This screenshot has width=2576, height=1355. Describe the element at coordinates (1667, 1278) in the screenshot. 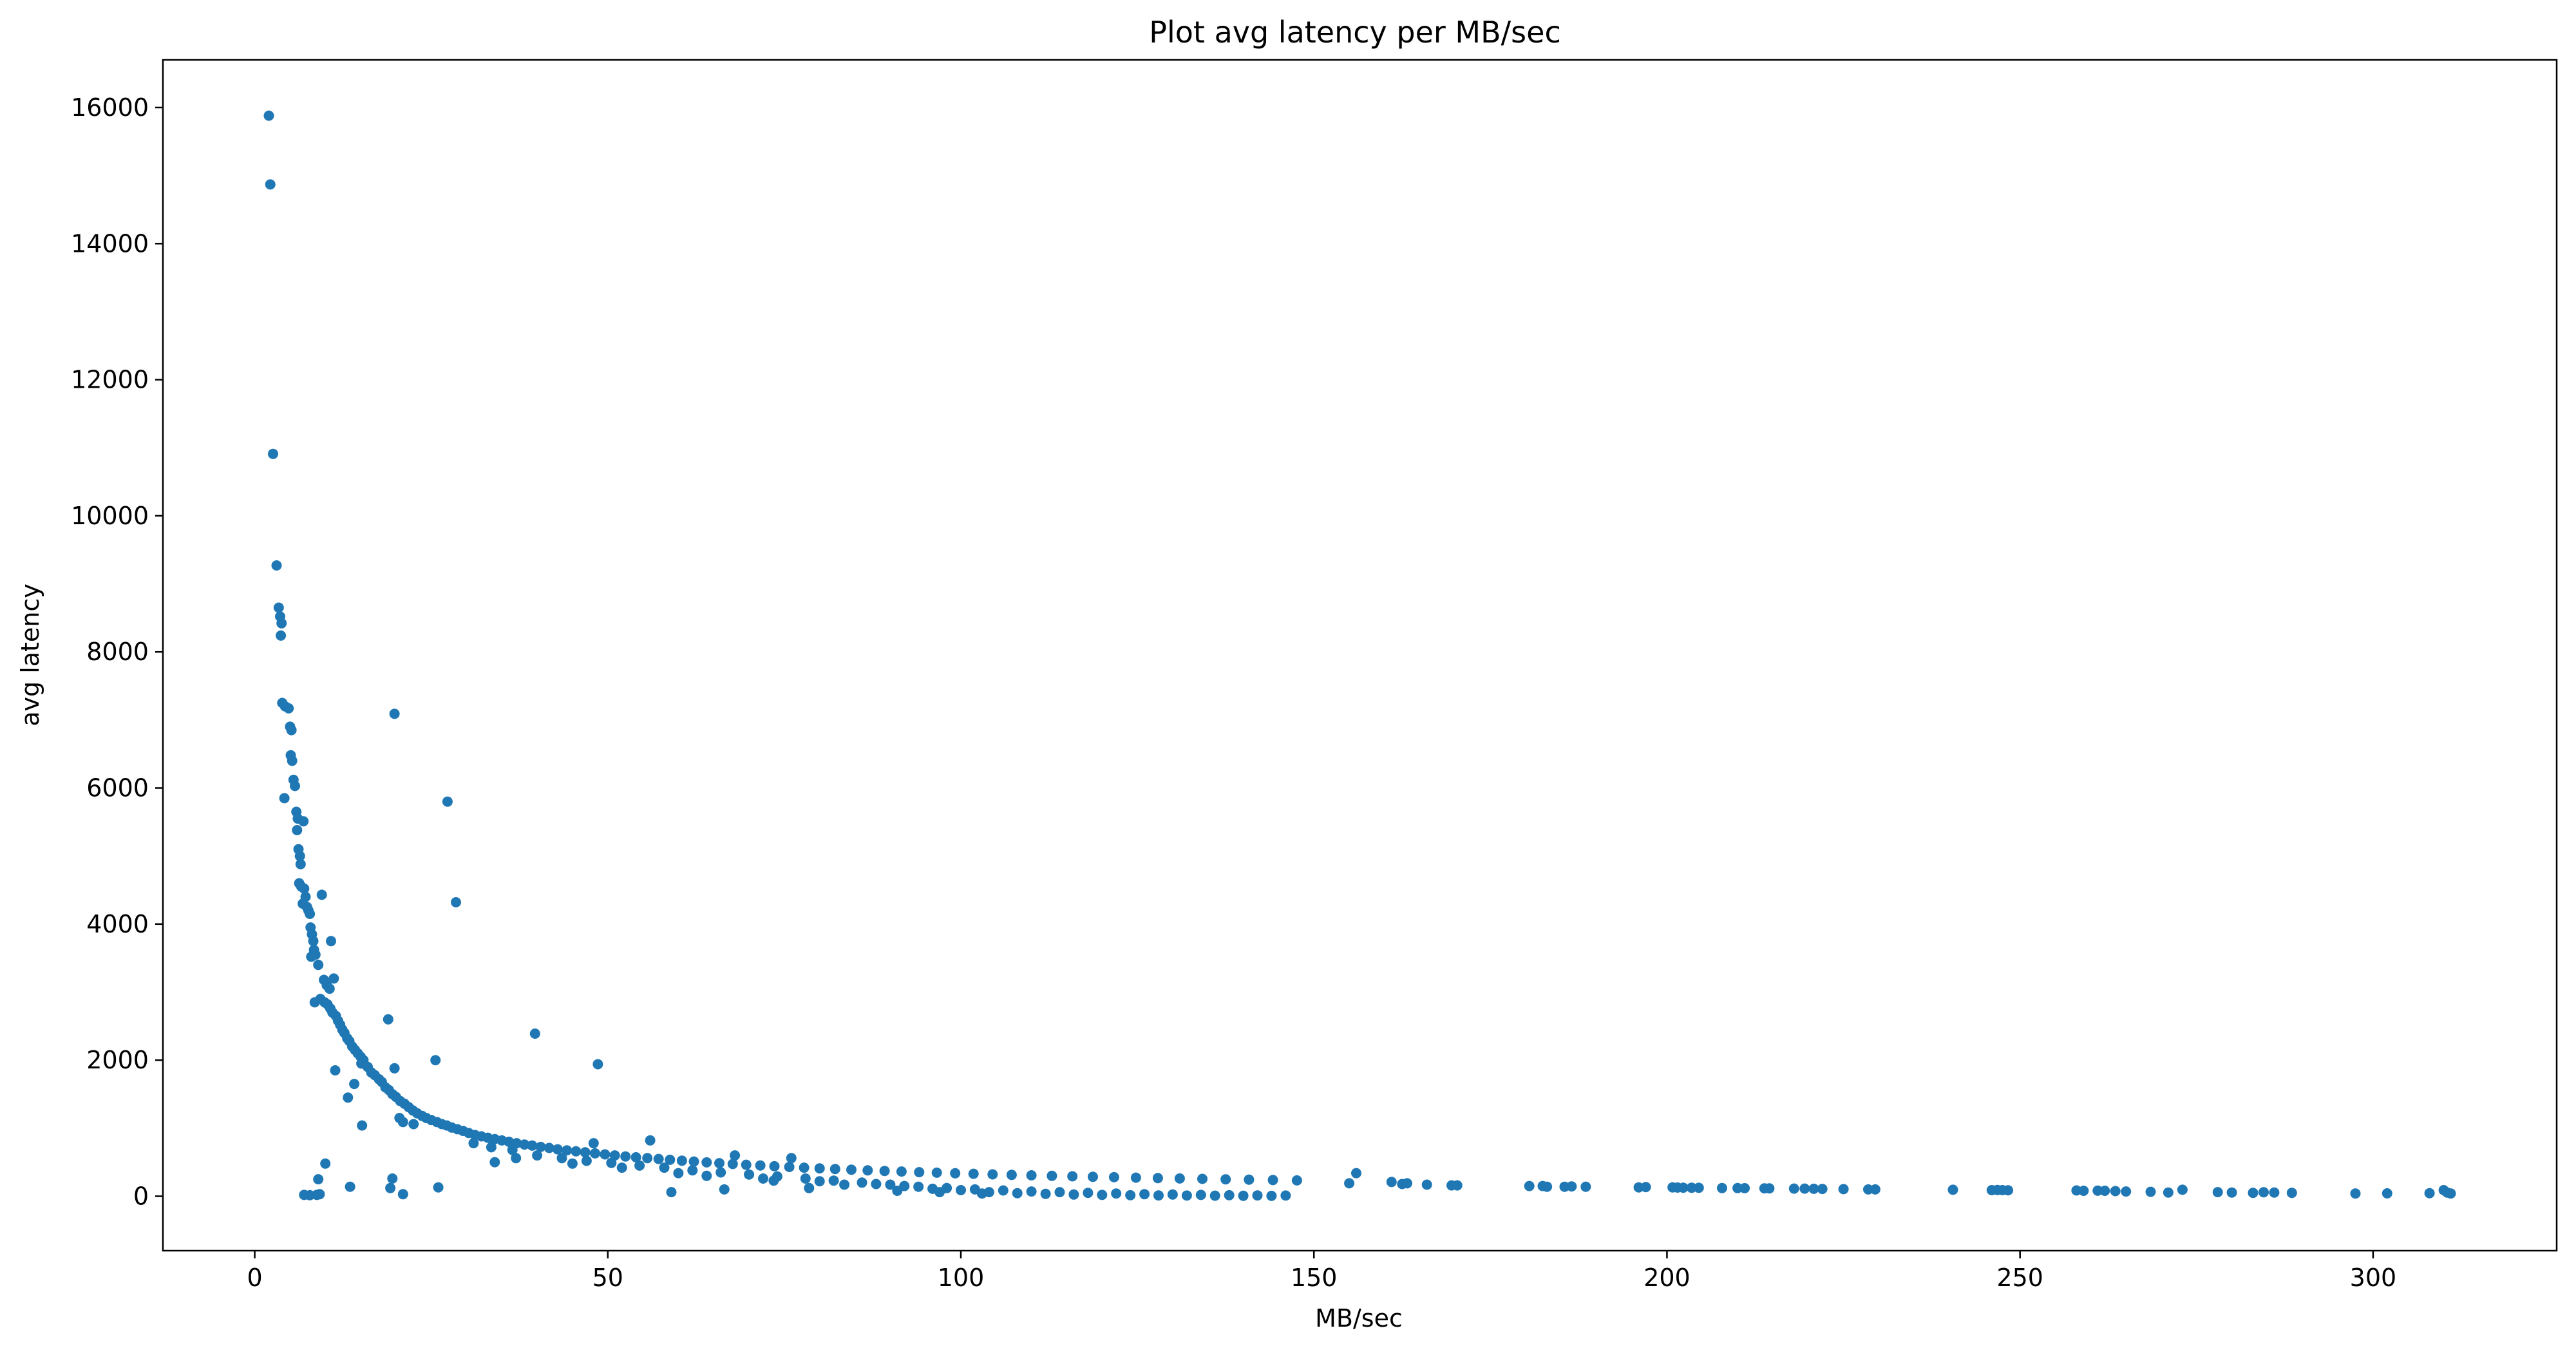

I see `x-tick-label: 200` at that location.